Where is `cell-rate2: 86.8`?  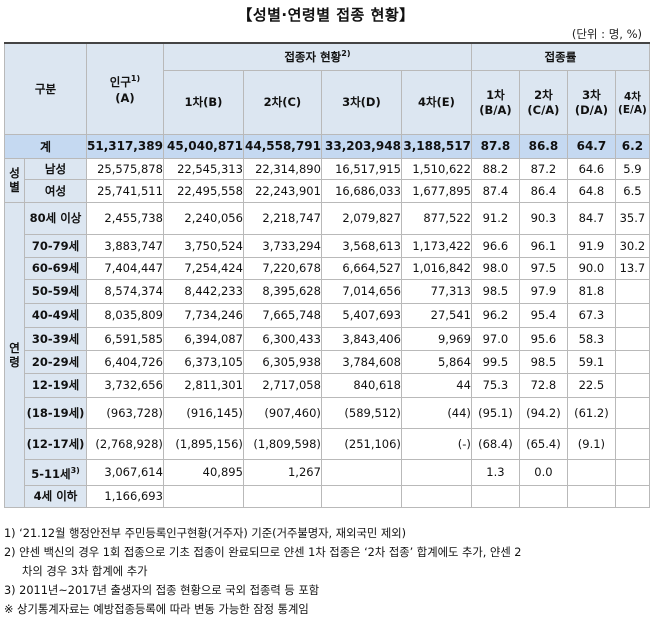
cell-rate2: 86.8 is located at coordinates (543, 146).